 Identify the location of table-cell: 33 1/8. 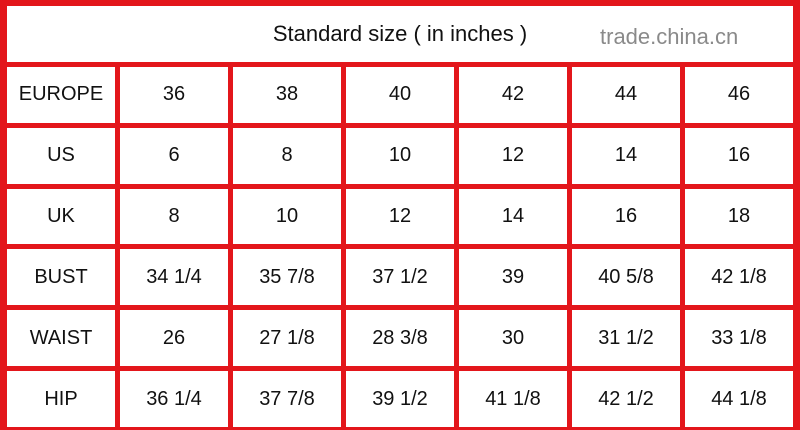
(739, 338).